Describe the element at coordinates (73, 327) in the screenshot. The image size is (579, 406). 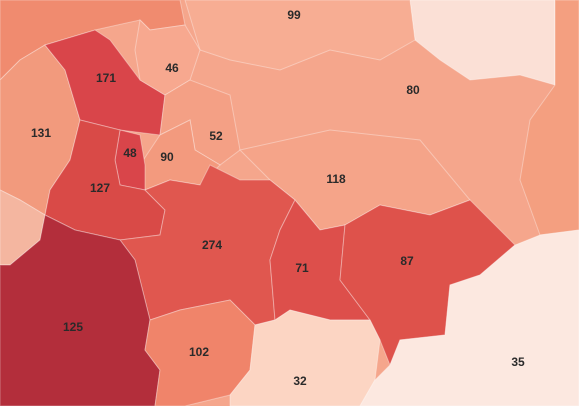
I see `region-label: 125` at that location.